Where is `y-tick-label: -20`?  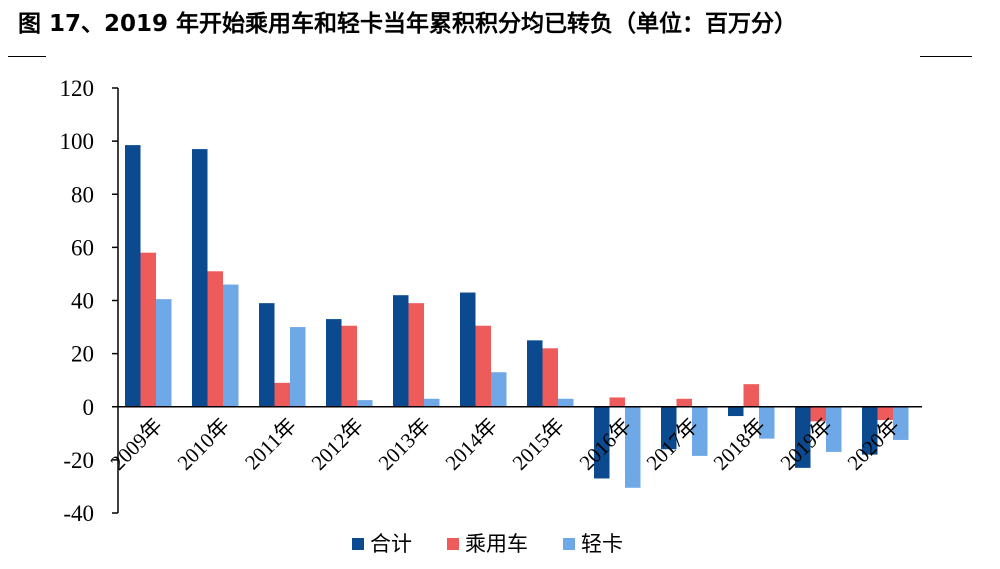
y-tick-label: -20 is located at coordinates (78, 460).